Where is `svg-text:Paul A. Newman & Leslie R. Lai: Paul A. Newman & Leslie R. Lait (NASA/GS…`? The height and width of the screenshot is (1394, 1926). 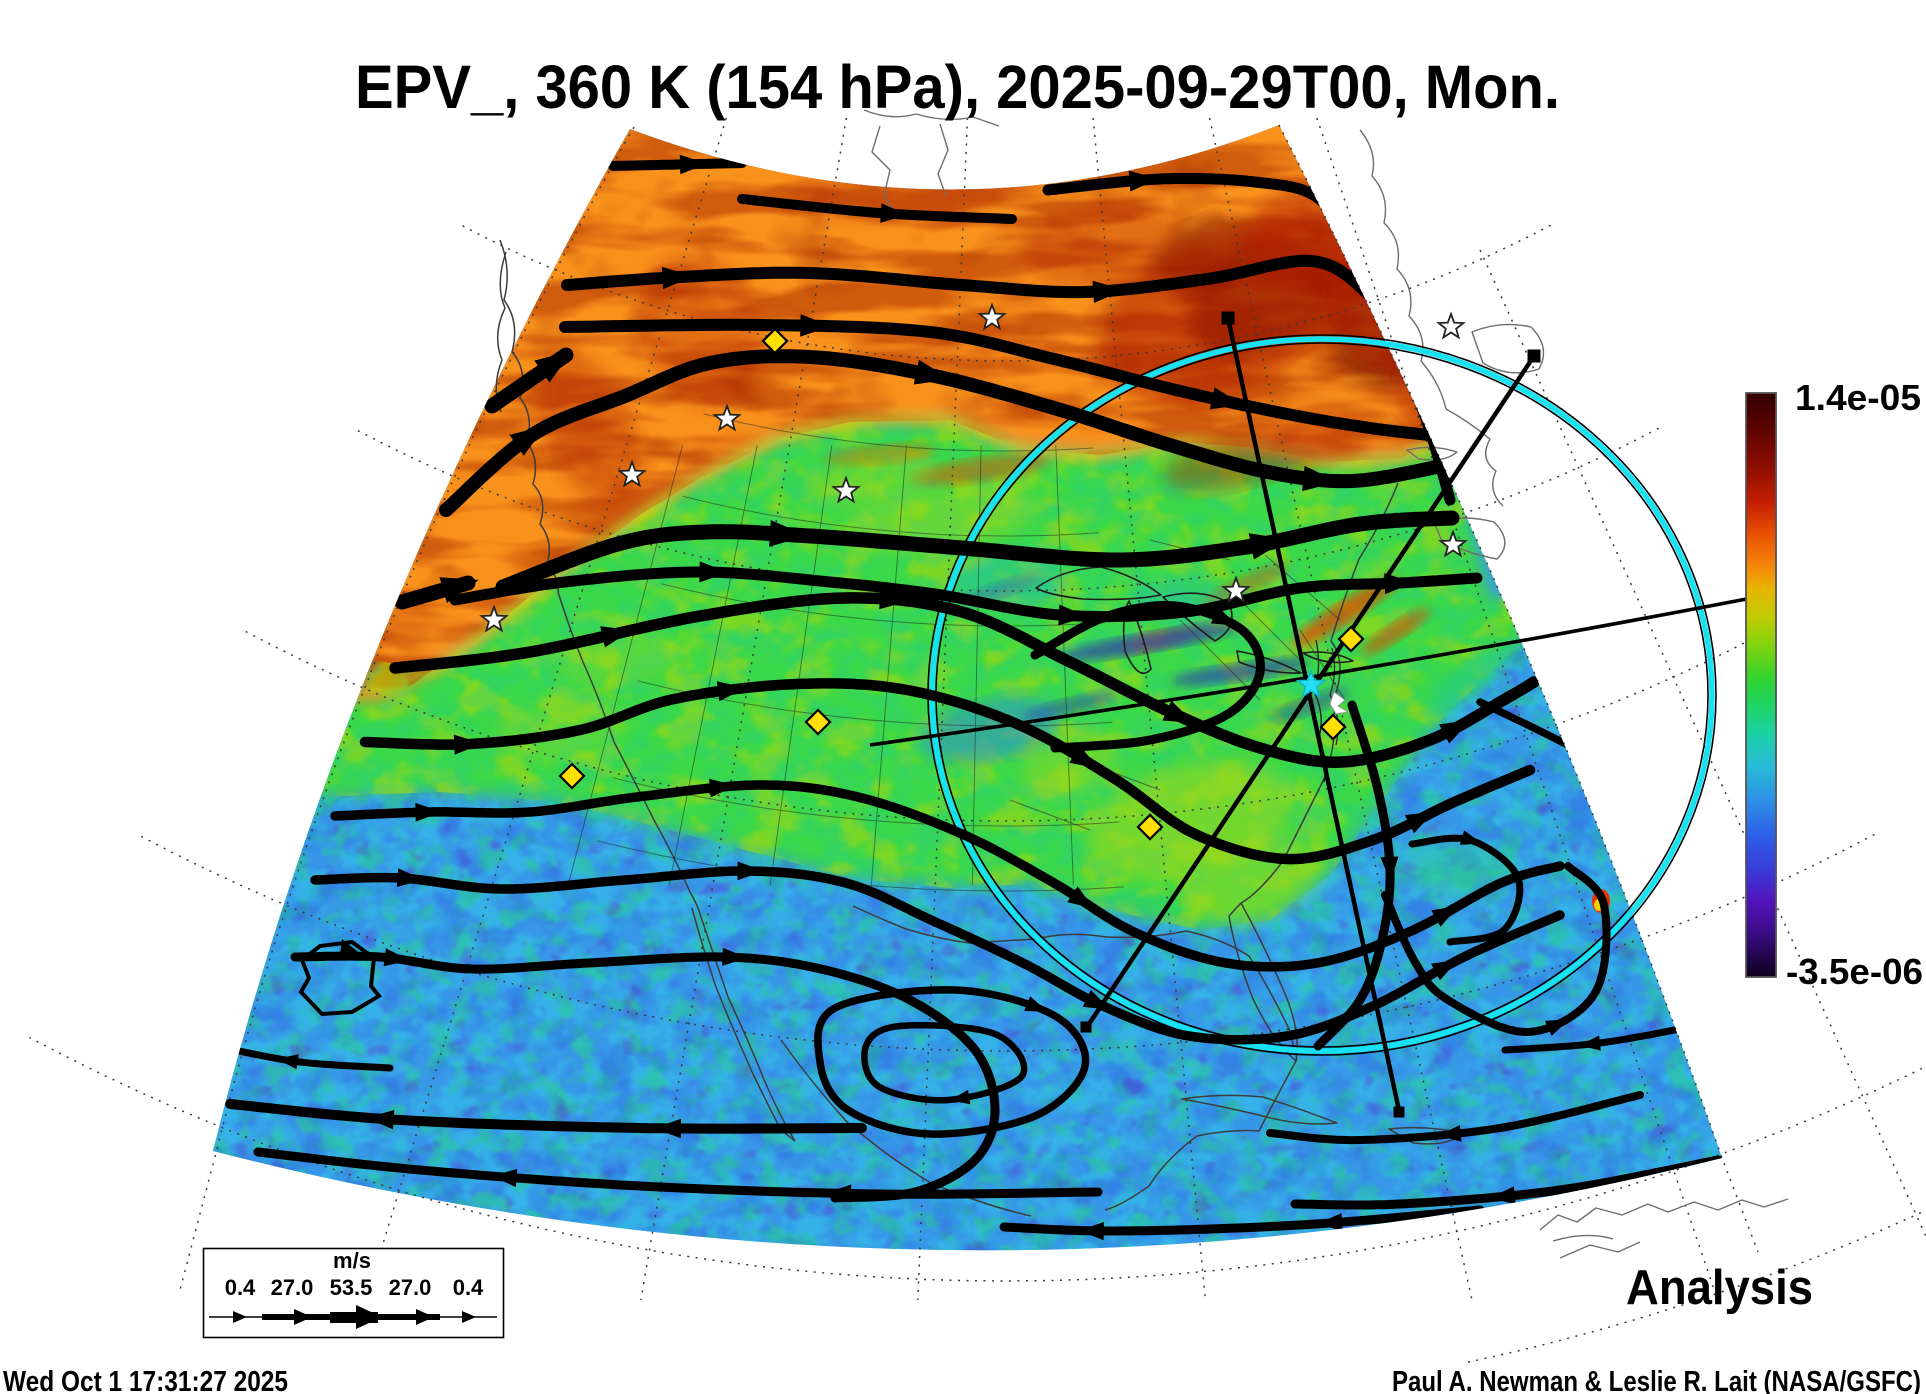 svg-text:Paul A. Newman & Leslie R. Lai: Paul A. Newman & Leslie R. Lait (NASA/GS… is located at coordinates (1656, 1380).